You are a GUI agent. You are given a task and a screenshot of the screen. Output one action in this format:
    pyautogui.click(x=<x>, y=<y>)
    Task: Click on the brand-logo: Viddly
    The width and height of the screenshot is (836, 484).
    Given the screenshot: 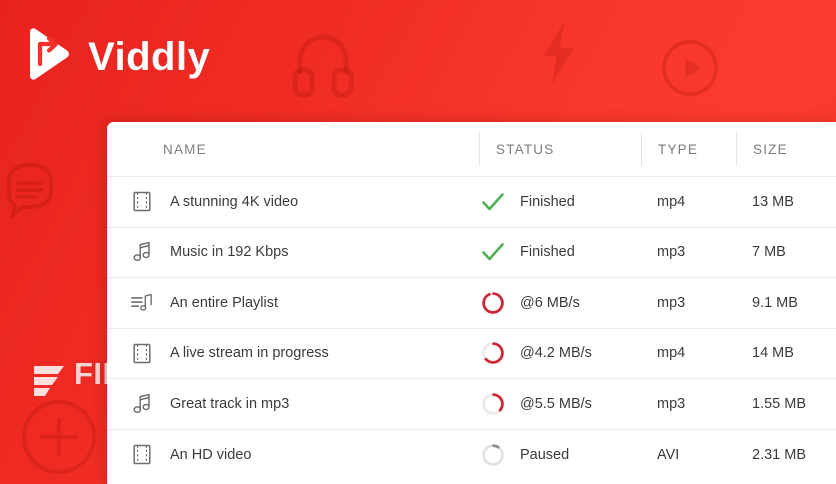 What is the action you would take?
    pyautogui.click(x=114, y=56)
    